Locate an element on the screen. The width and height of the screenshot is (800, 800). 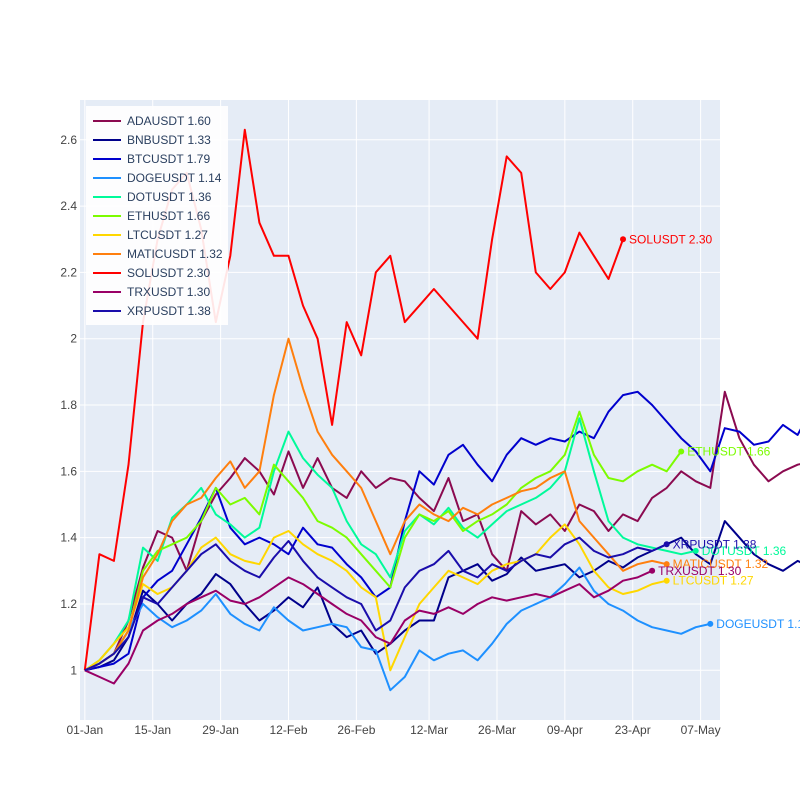
y-tick-label: 1.8 is located at coordinates (68, 405).